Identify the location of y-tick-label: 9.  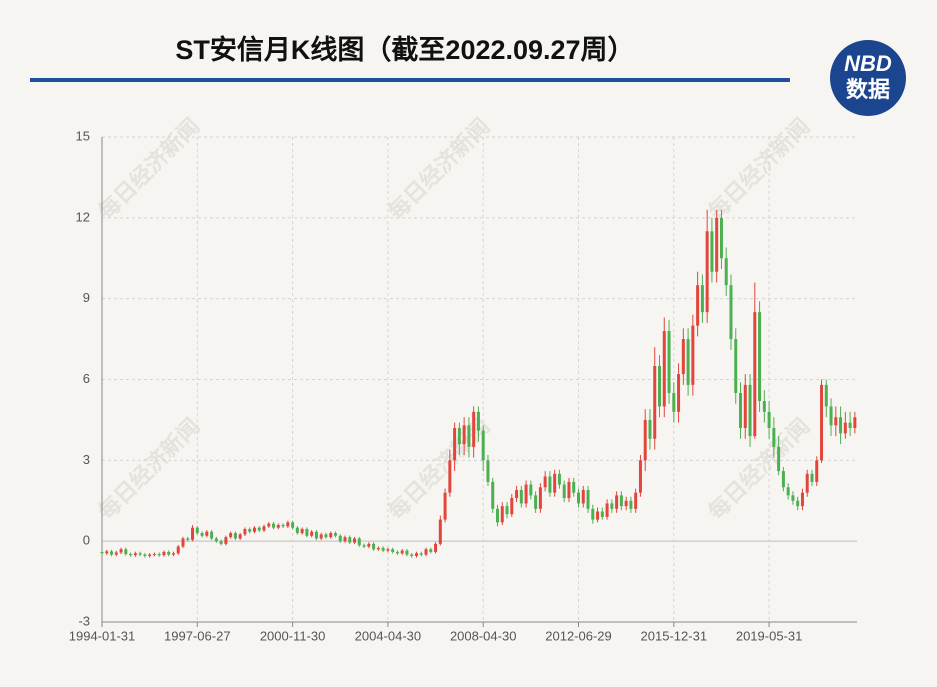
(86, 297).